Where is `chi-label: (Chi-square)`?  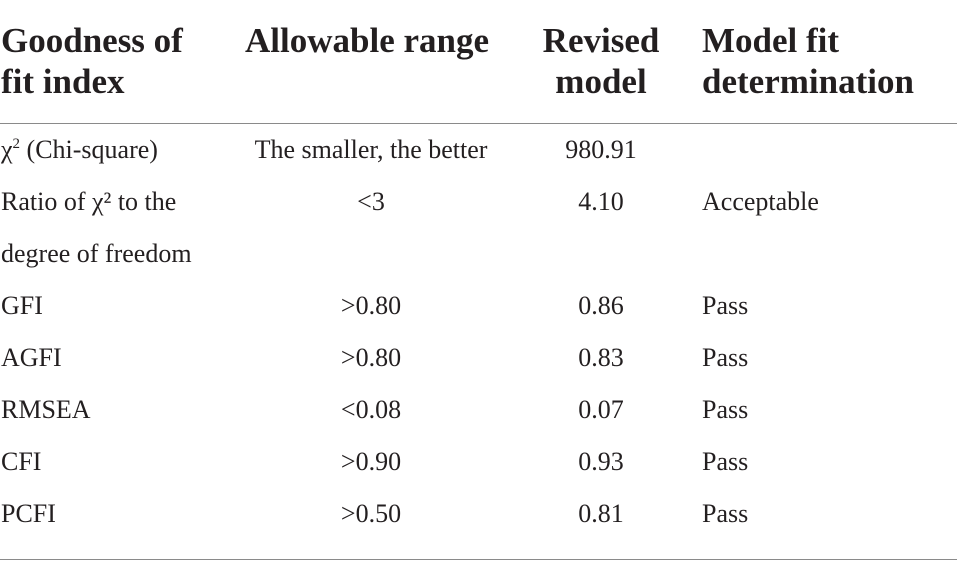 chi-label: (Chi-square) is located at coordinates (92, 149).